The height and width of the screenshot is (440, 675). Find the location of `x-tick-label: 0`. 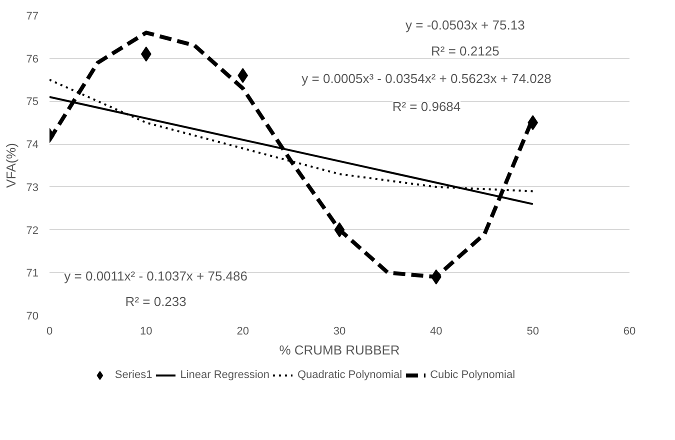

x-tick-label: 0 is located at coordinates (49, 332).